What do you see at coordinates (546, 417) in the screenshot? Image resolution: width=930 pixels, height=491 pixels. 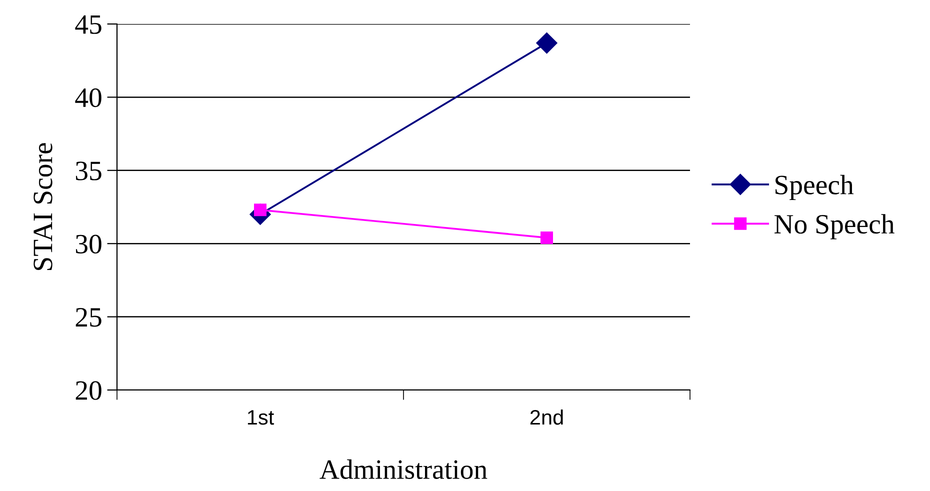 I see `x-tick-label: 2nd` at bounding box center [546, 417].